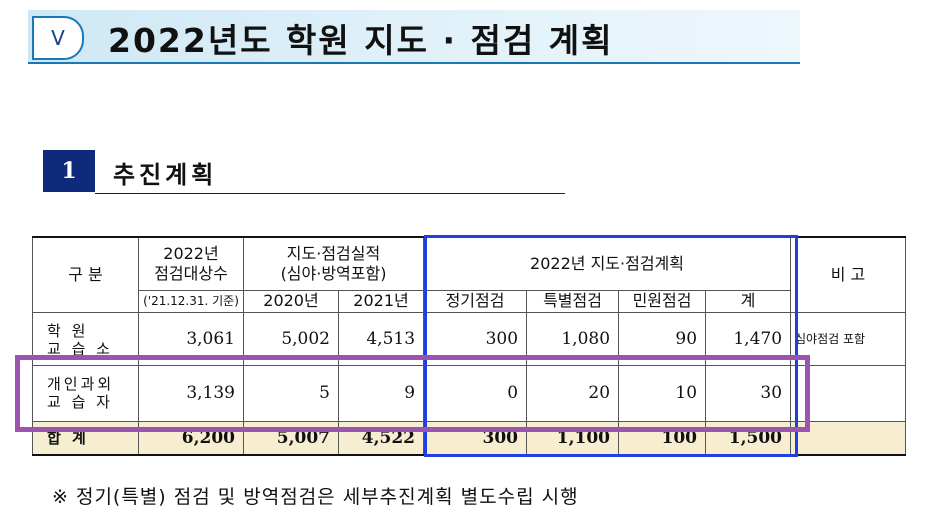 This screenshot has width=936, height=525. I want to click on cell-2021: 4,522, so click(381, 438).